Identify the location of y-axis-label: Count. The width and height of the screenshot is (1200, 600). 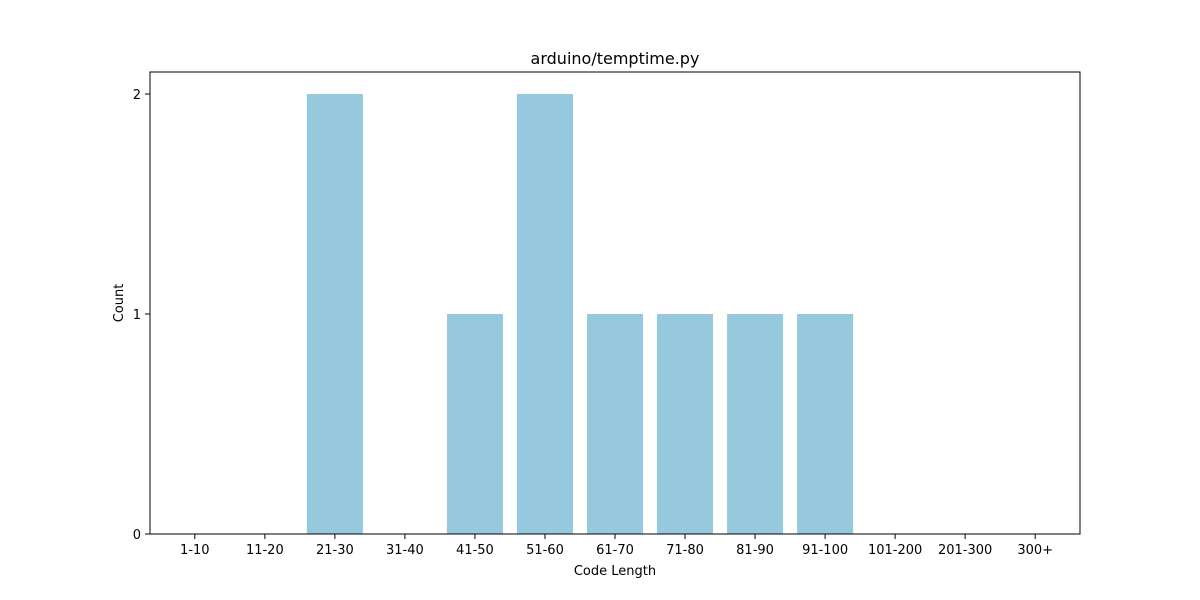
(119, 303).